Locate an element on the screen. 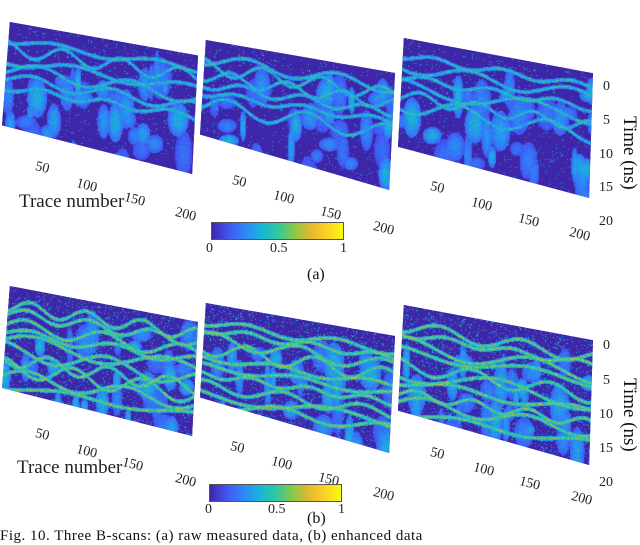  cbar-tick-a-1: 1 is located at coordinates (343, 248).